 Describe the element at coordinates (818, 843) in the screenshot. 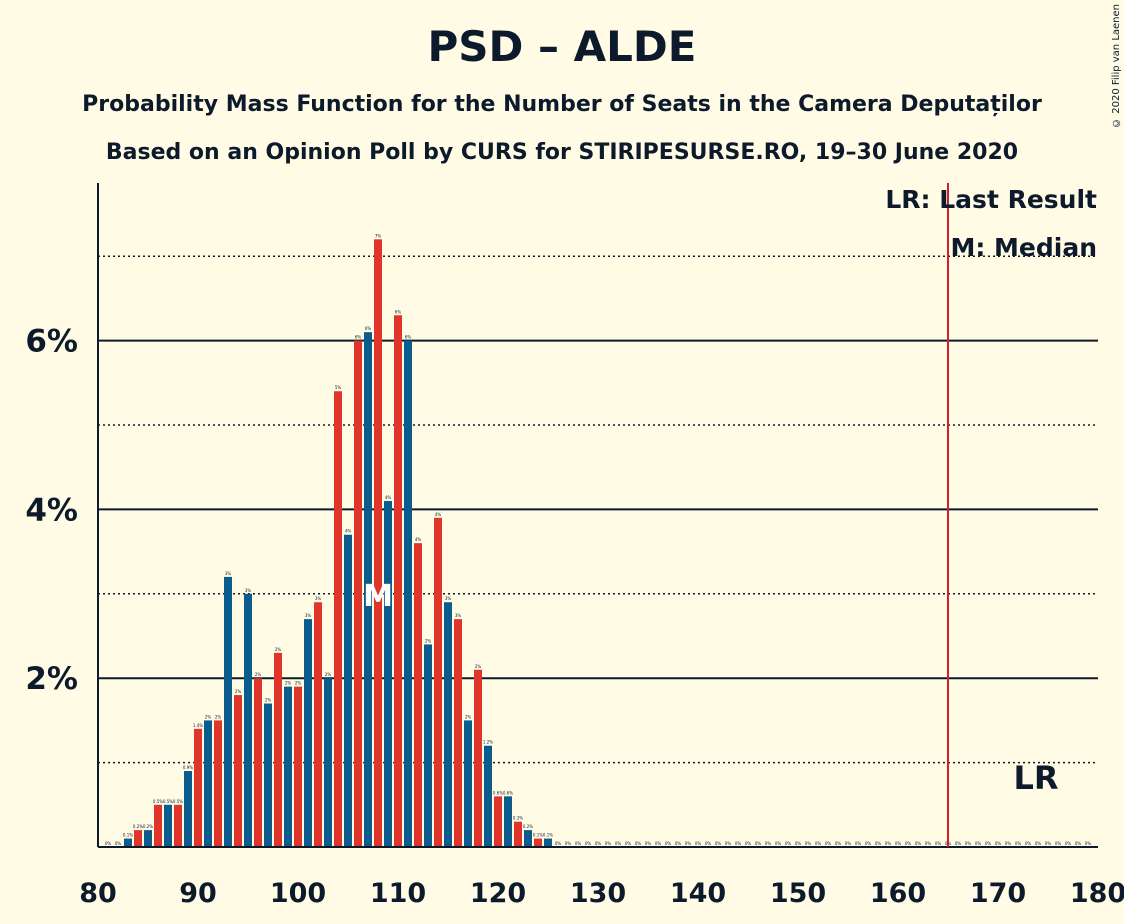

I see `bar-label-seat-152: 0%` at that location.